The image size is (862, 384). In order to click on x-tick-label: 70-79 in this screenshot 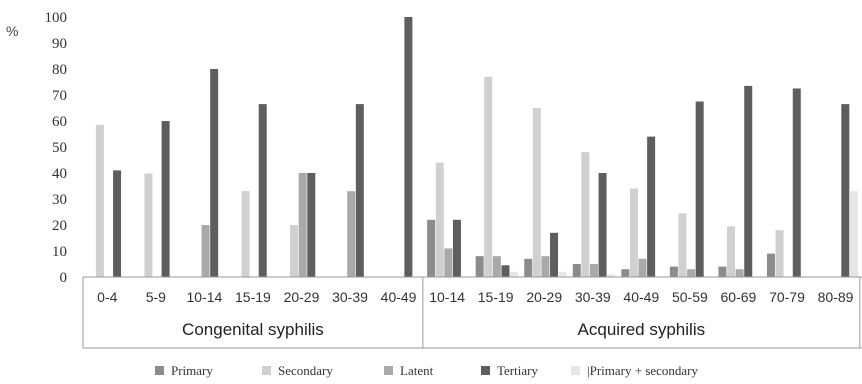, I will do `click(787, 297)`.